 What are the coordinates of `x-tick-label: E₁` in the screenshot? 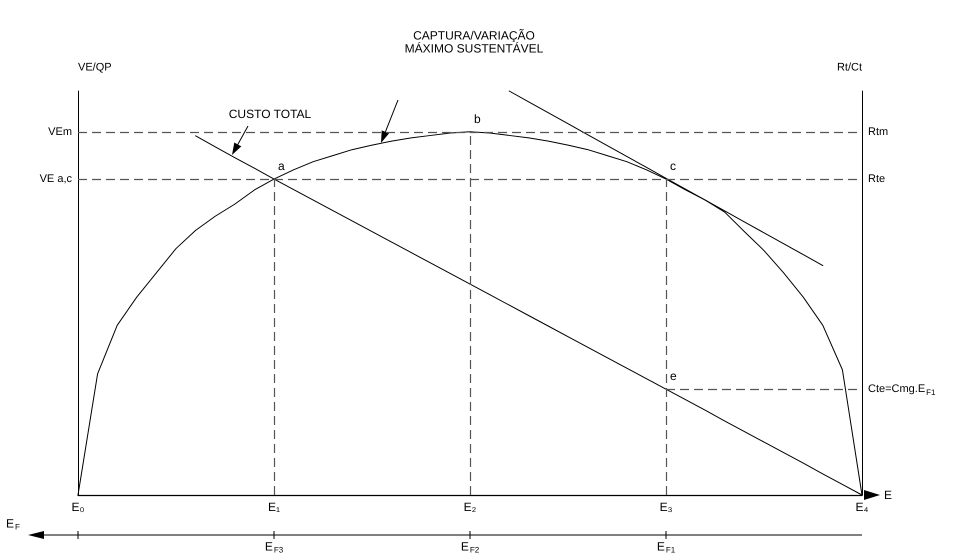 It's located at (274, 507).